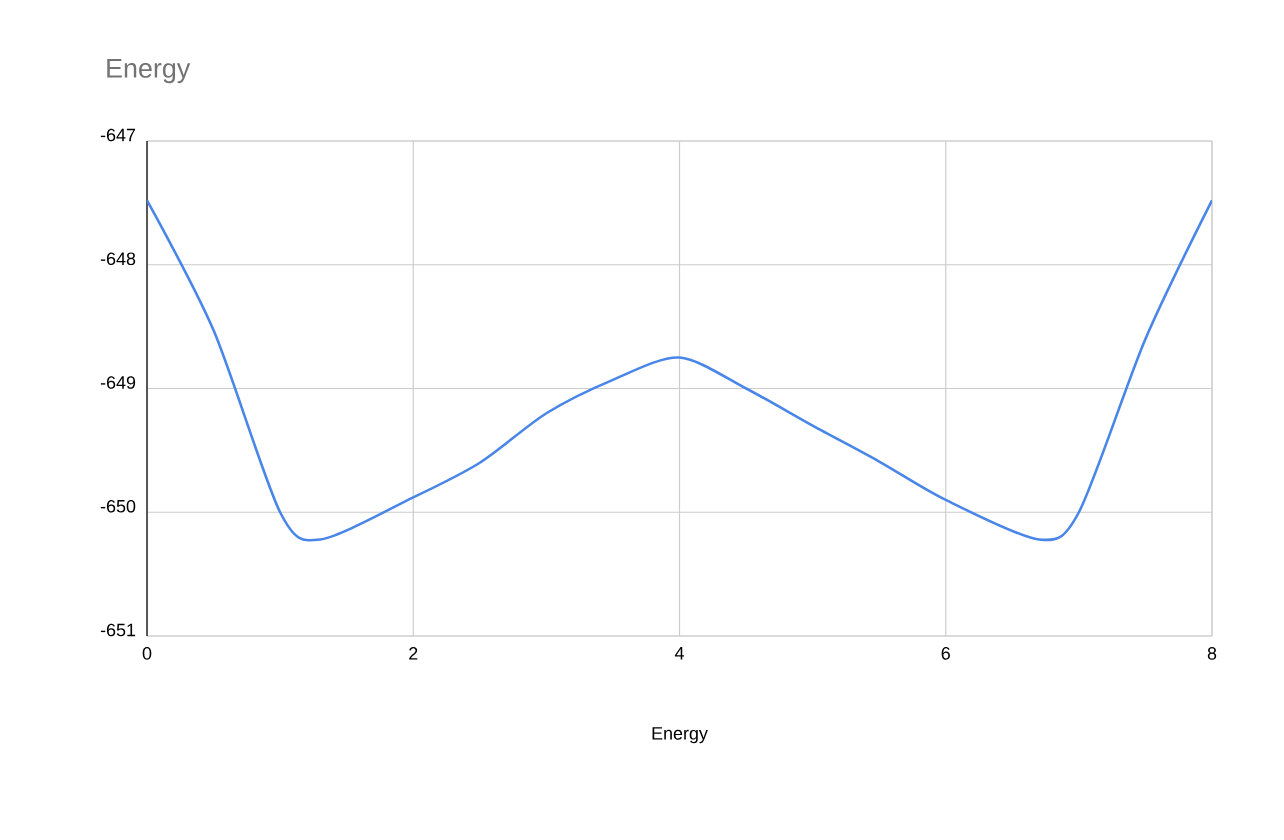 This screenshot has width=1284, height=840. Describe the element at coordinates (118, 135) in the screenshot. I see `y-tick-label: -647` at that location.